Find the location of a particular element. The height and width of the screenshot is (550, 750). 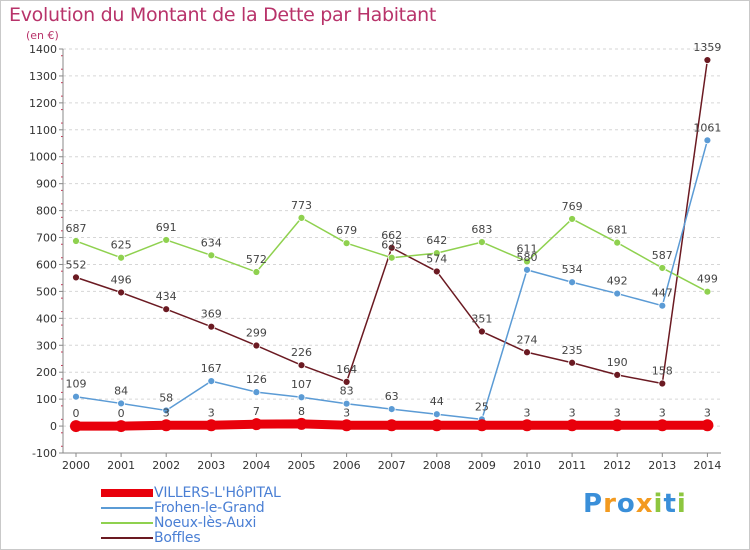

y-tick-label: 600 is located at coordinates (46, 264).